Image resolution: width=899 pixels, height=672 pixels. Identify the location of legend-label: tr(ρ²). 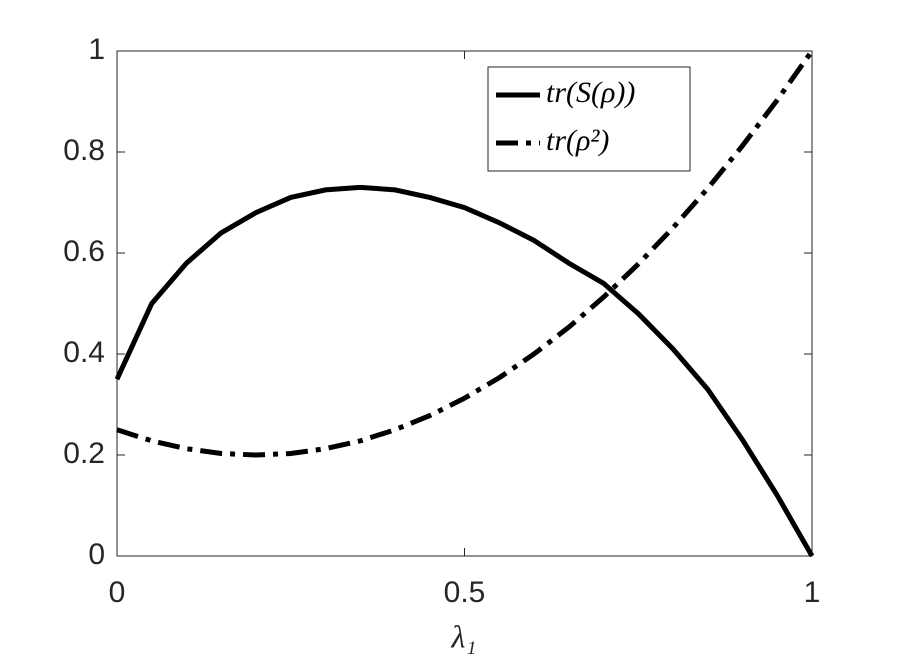
(577, 140).